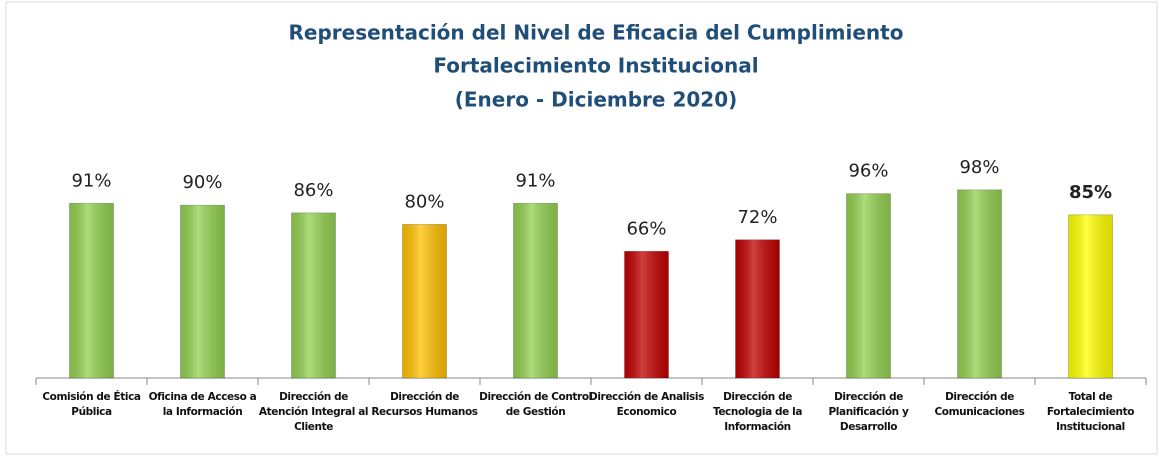 The height and width of the screenshot is (461, 1164). Describe the element at coordinates (202, 182) in the screenshot. I see `value-label: 90%` at that location.